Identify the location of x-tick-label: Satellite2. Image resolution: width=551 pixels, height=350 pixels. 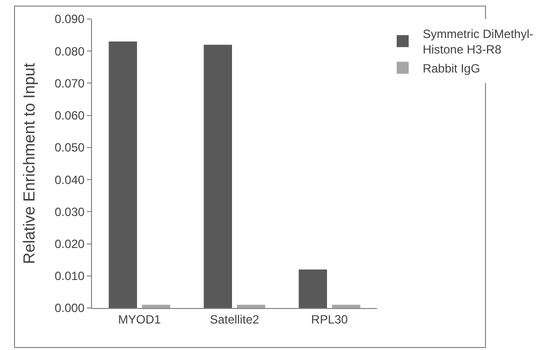
(235, 319).